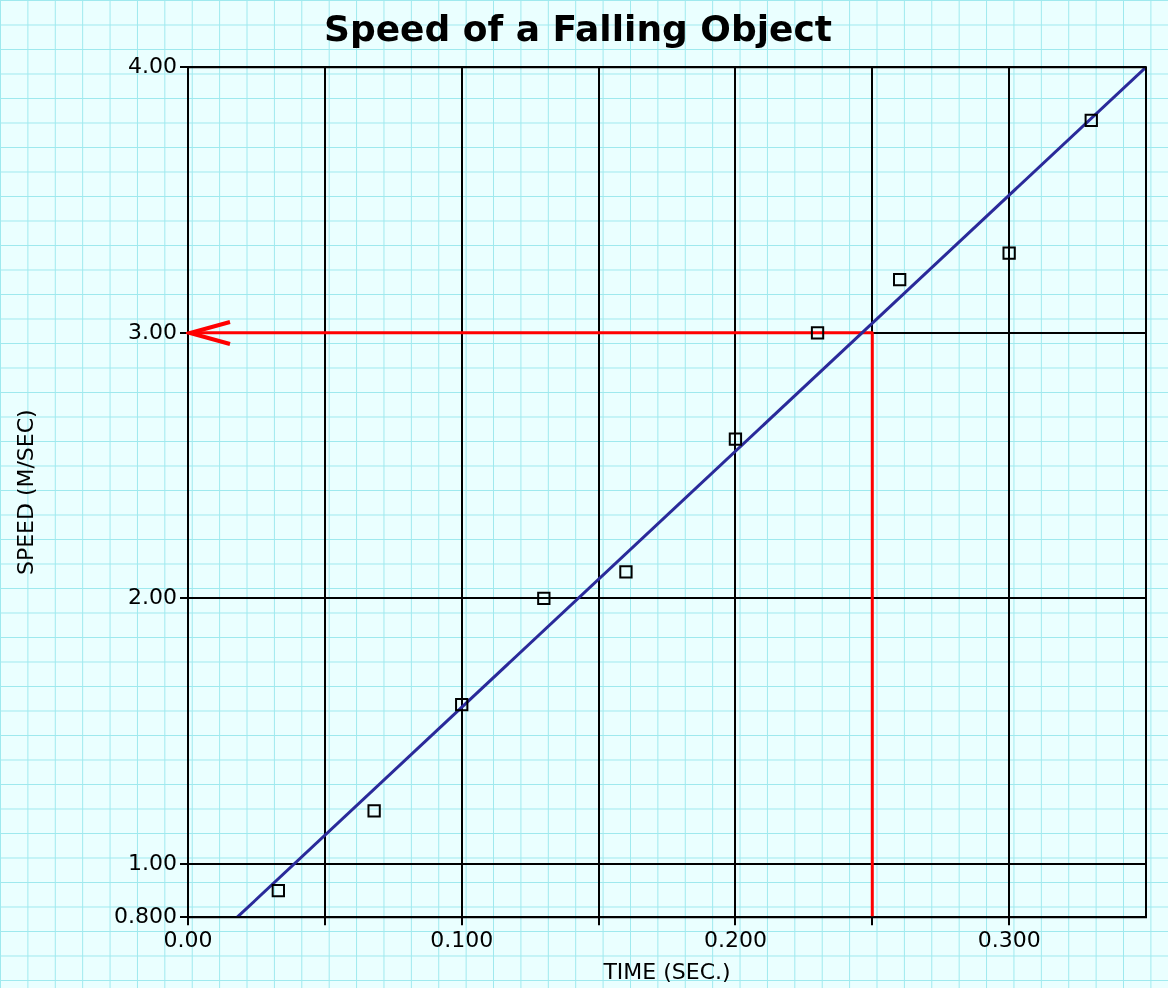 This screenshot has height=988, width=1168. What do you see at coordinates (152, 597) in the screenshot?
I see `y-tick-label: 2.00` at bounding box center [152, 597].